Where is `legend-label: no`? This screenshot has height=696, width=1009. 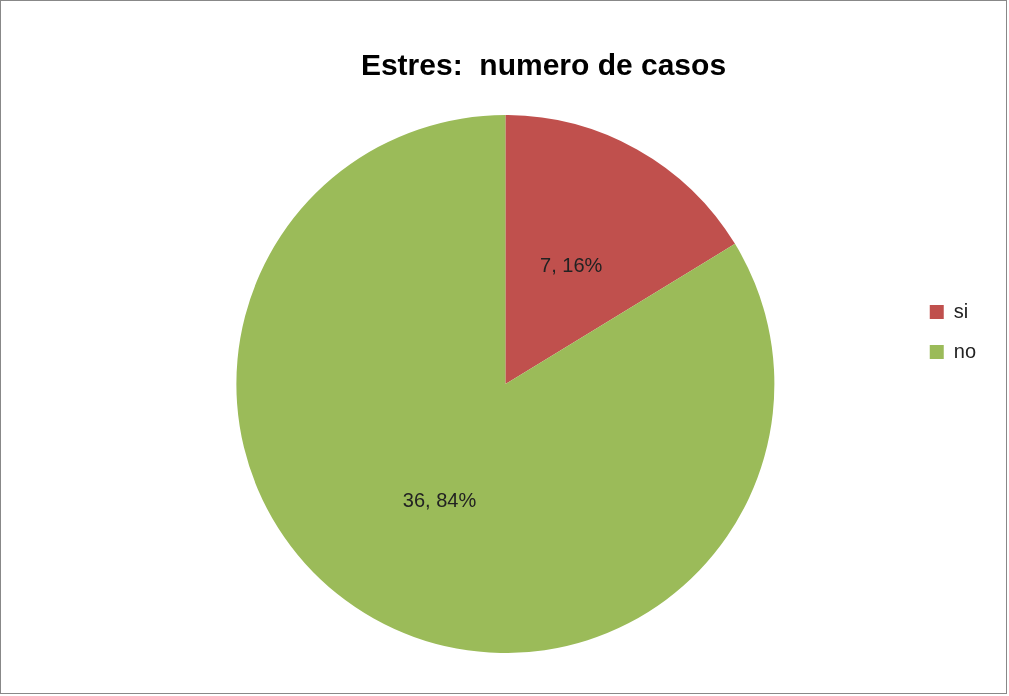 legend-label: no is located at coordinates (964, 350).